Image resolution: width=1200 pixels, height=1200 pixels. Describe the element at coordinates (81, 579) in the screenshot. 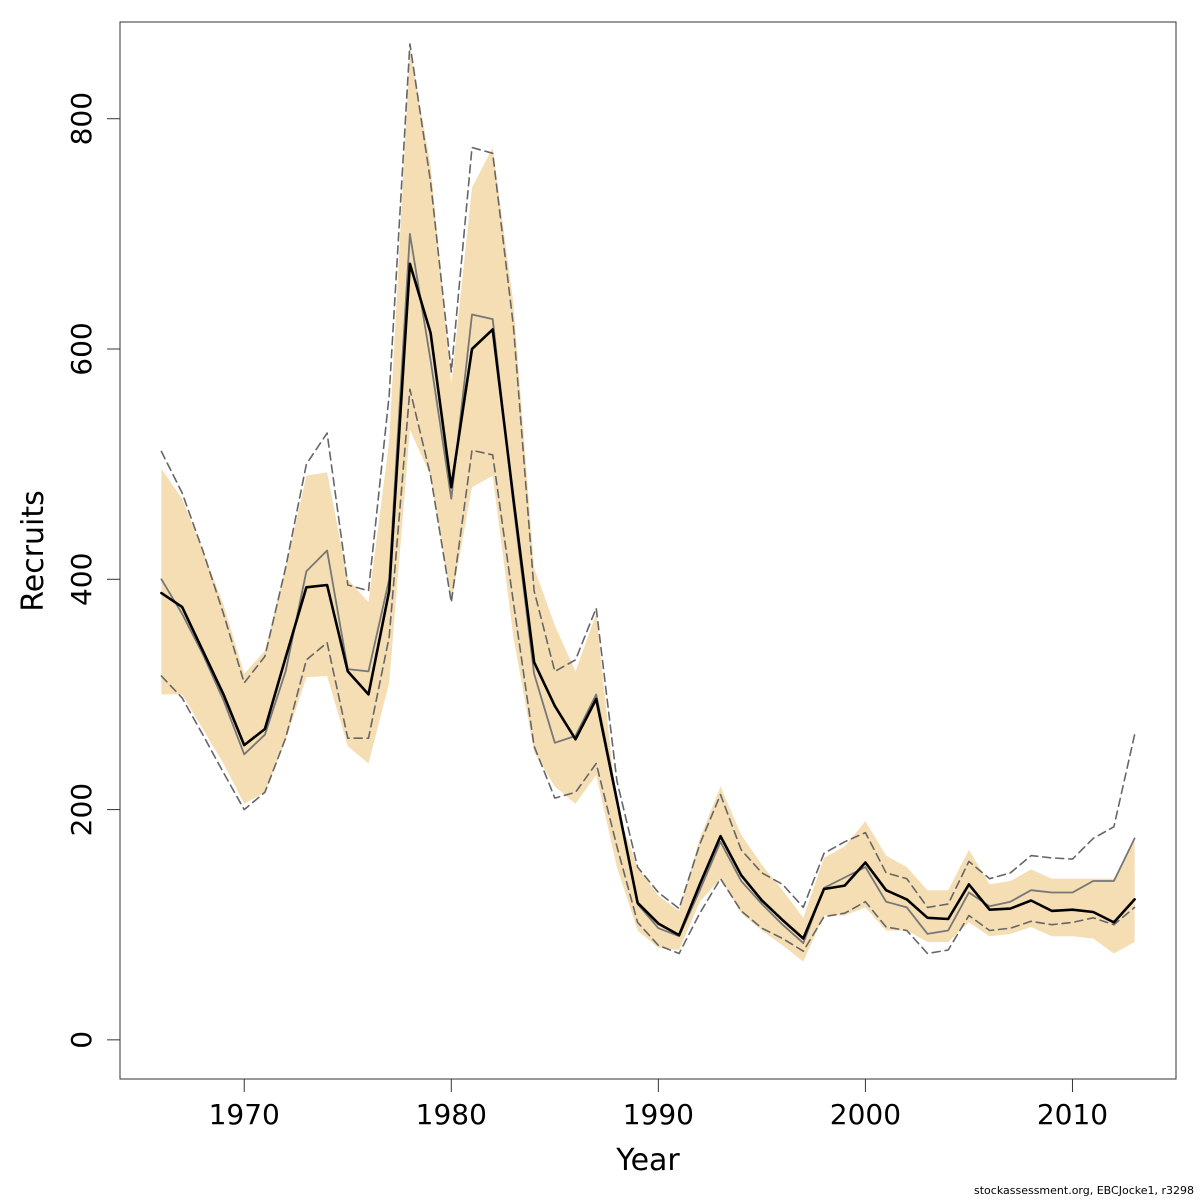

I see `y-tick-label: 400` at that location.